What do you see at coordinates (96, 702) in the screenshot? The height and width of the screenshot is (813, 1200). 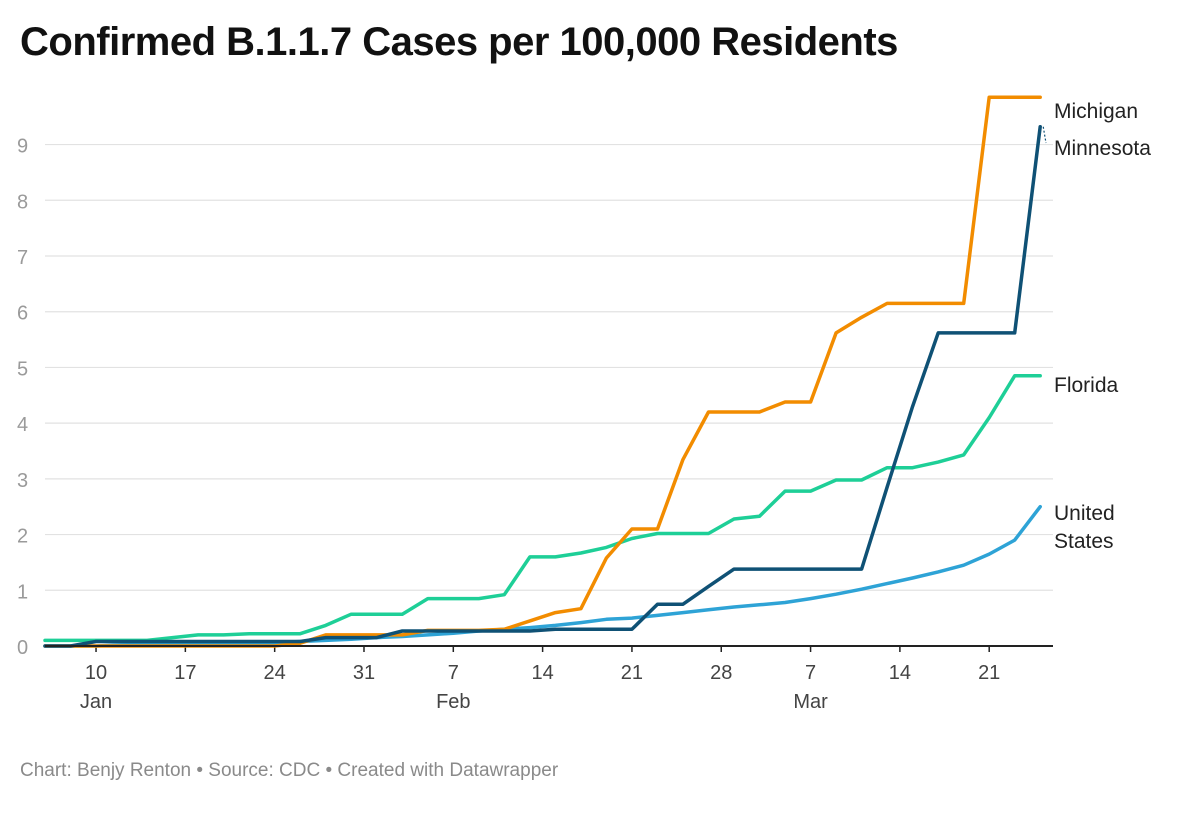 I see `x-month-label: Jan` at bounding box center [96, 702].